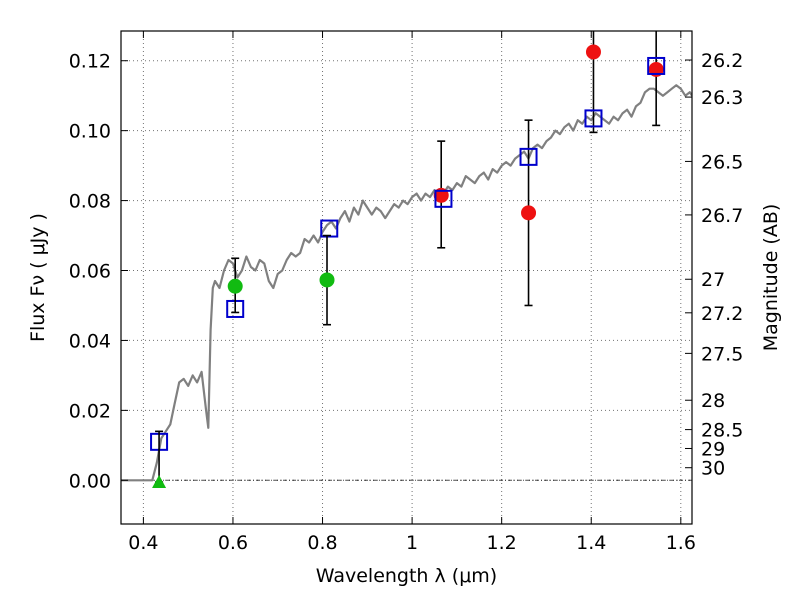 The width and height of the screenshot is (800, 600). What do you see at coordinates (90, 272) in the screenshot?
I see `y-tick-label: 0.06` at bounding box center [90, 272].